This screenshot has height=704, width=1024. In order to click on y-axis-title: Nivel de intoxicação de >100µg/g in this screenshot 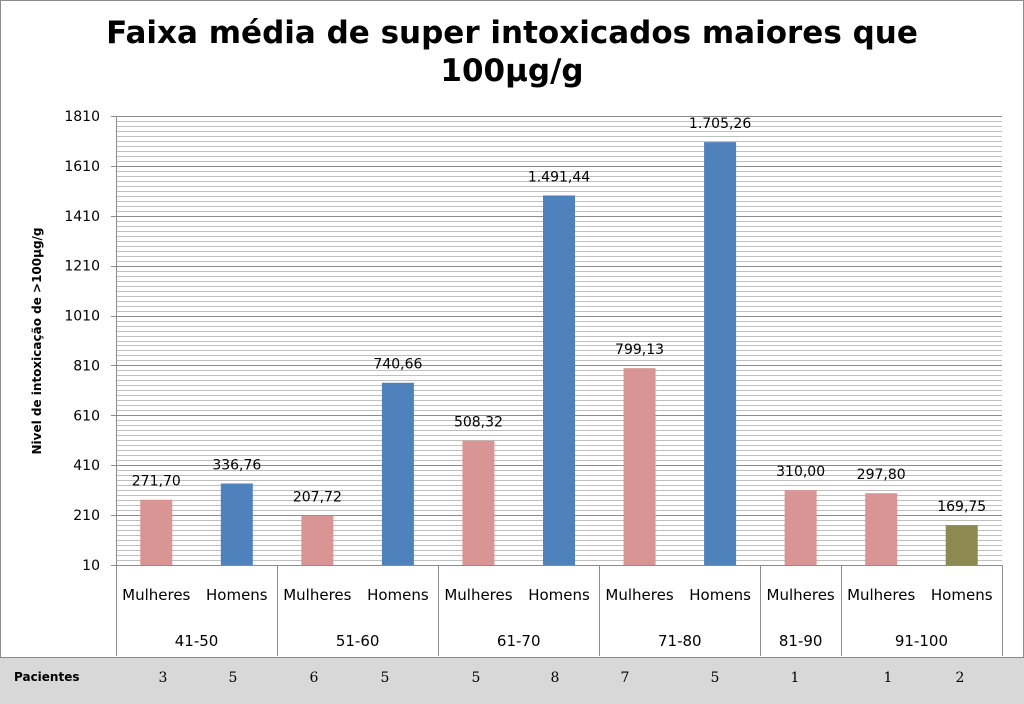, I will do `click(37, 340)`.